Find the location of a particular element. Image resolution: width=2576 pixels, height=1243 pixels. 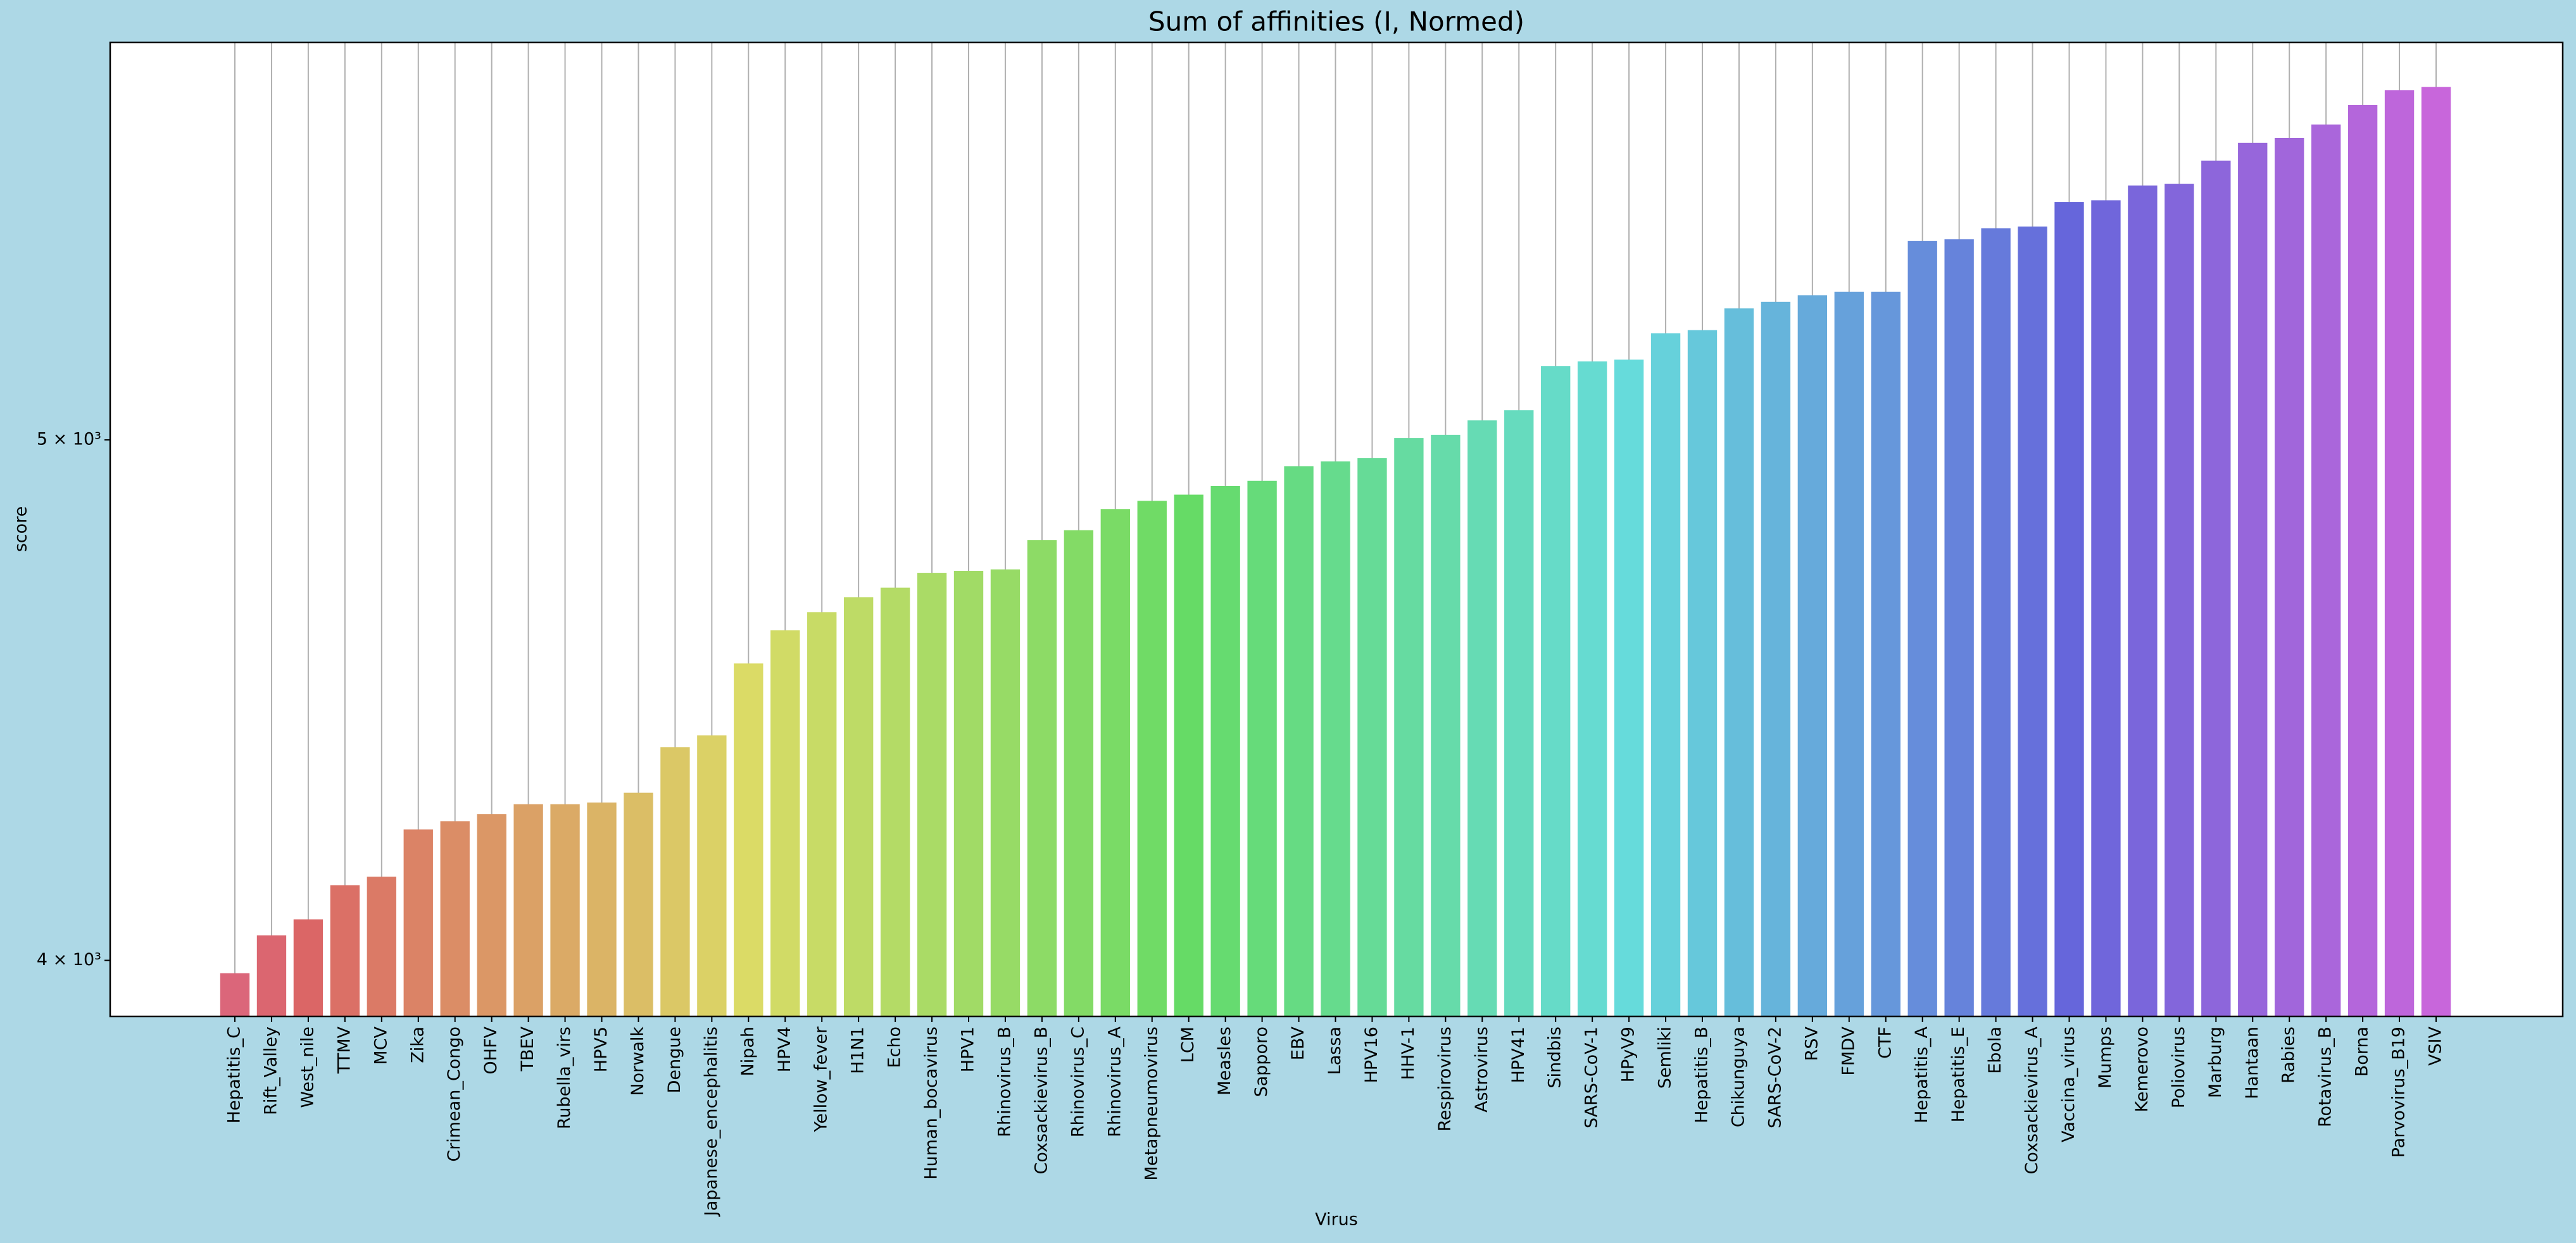

x-axis-label: Virus is located at coordinates (1336, 1220).